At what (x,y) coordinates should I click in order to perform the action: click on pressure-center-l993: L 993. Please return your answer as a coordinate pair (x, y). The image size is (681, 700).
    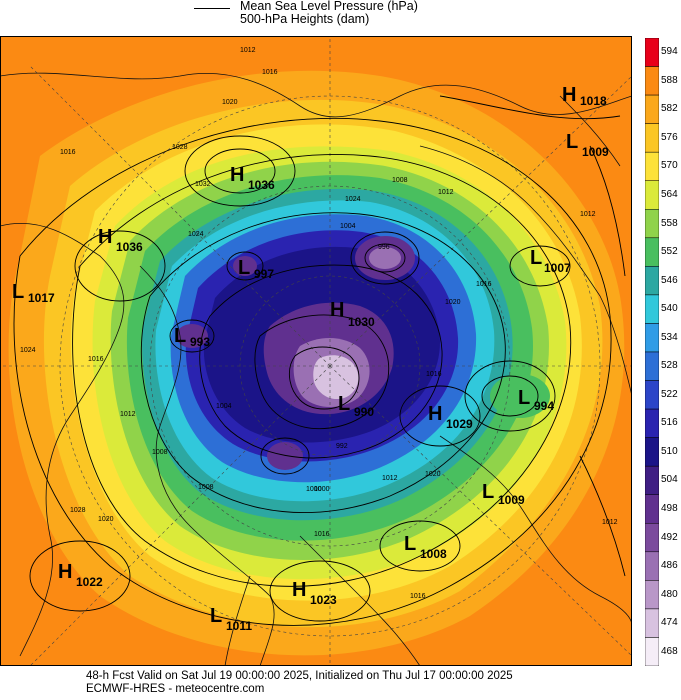
    Looking at the image, I should click on (192, 337).